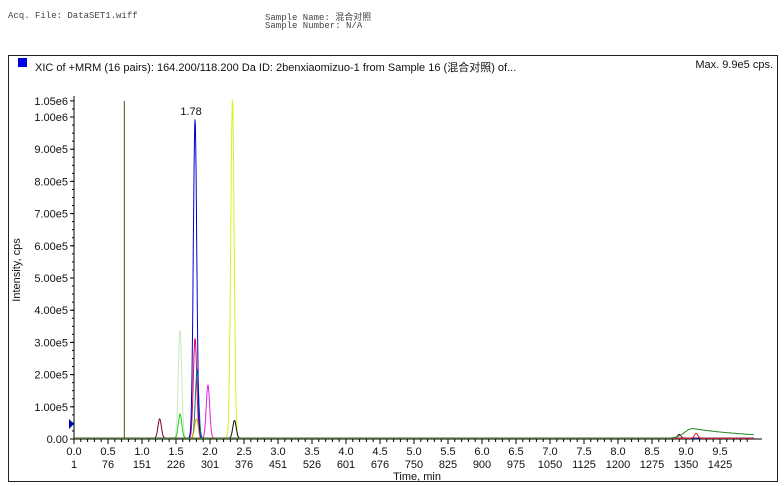 Image resolution: width=784 pixels, height=486 pixels. Describe the element at coordinates (175, 452) in the screenshot. I see `x-tick-label: 1.5` at that location.